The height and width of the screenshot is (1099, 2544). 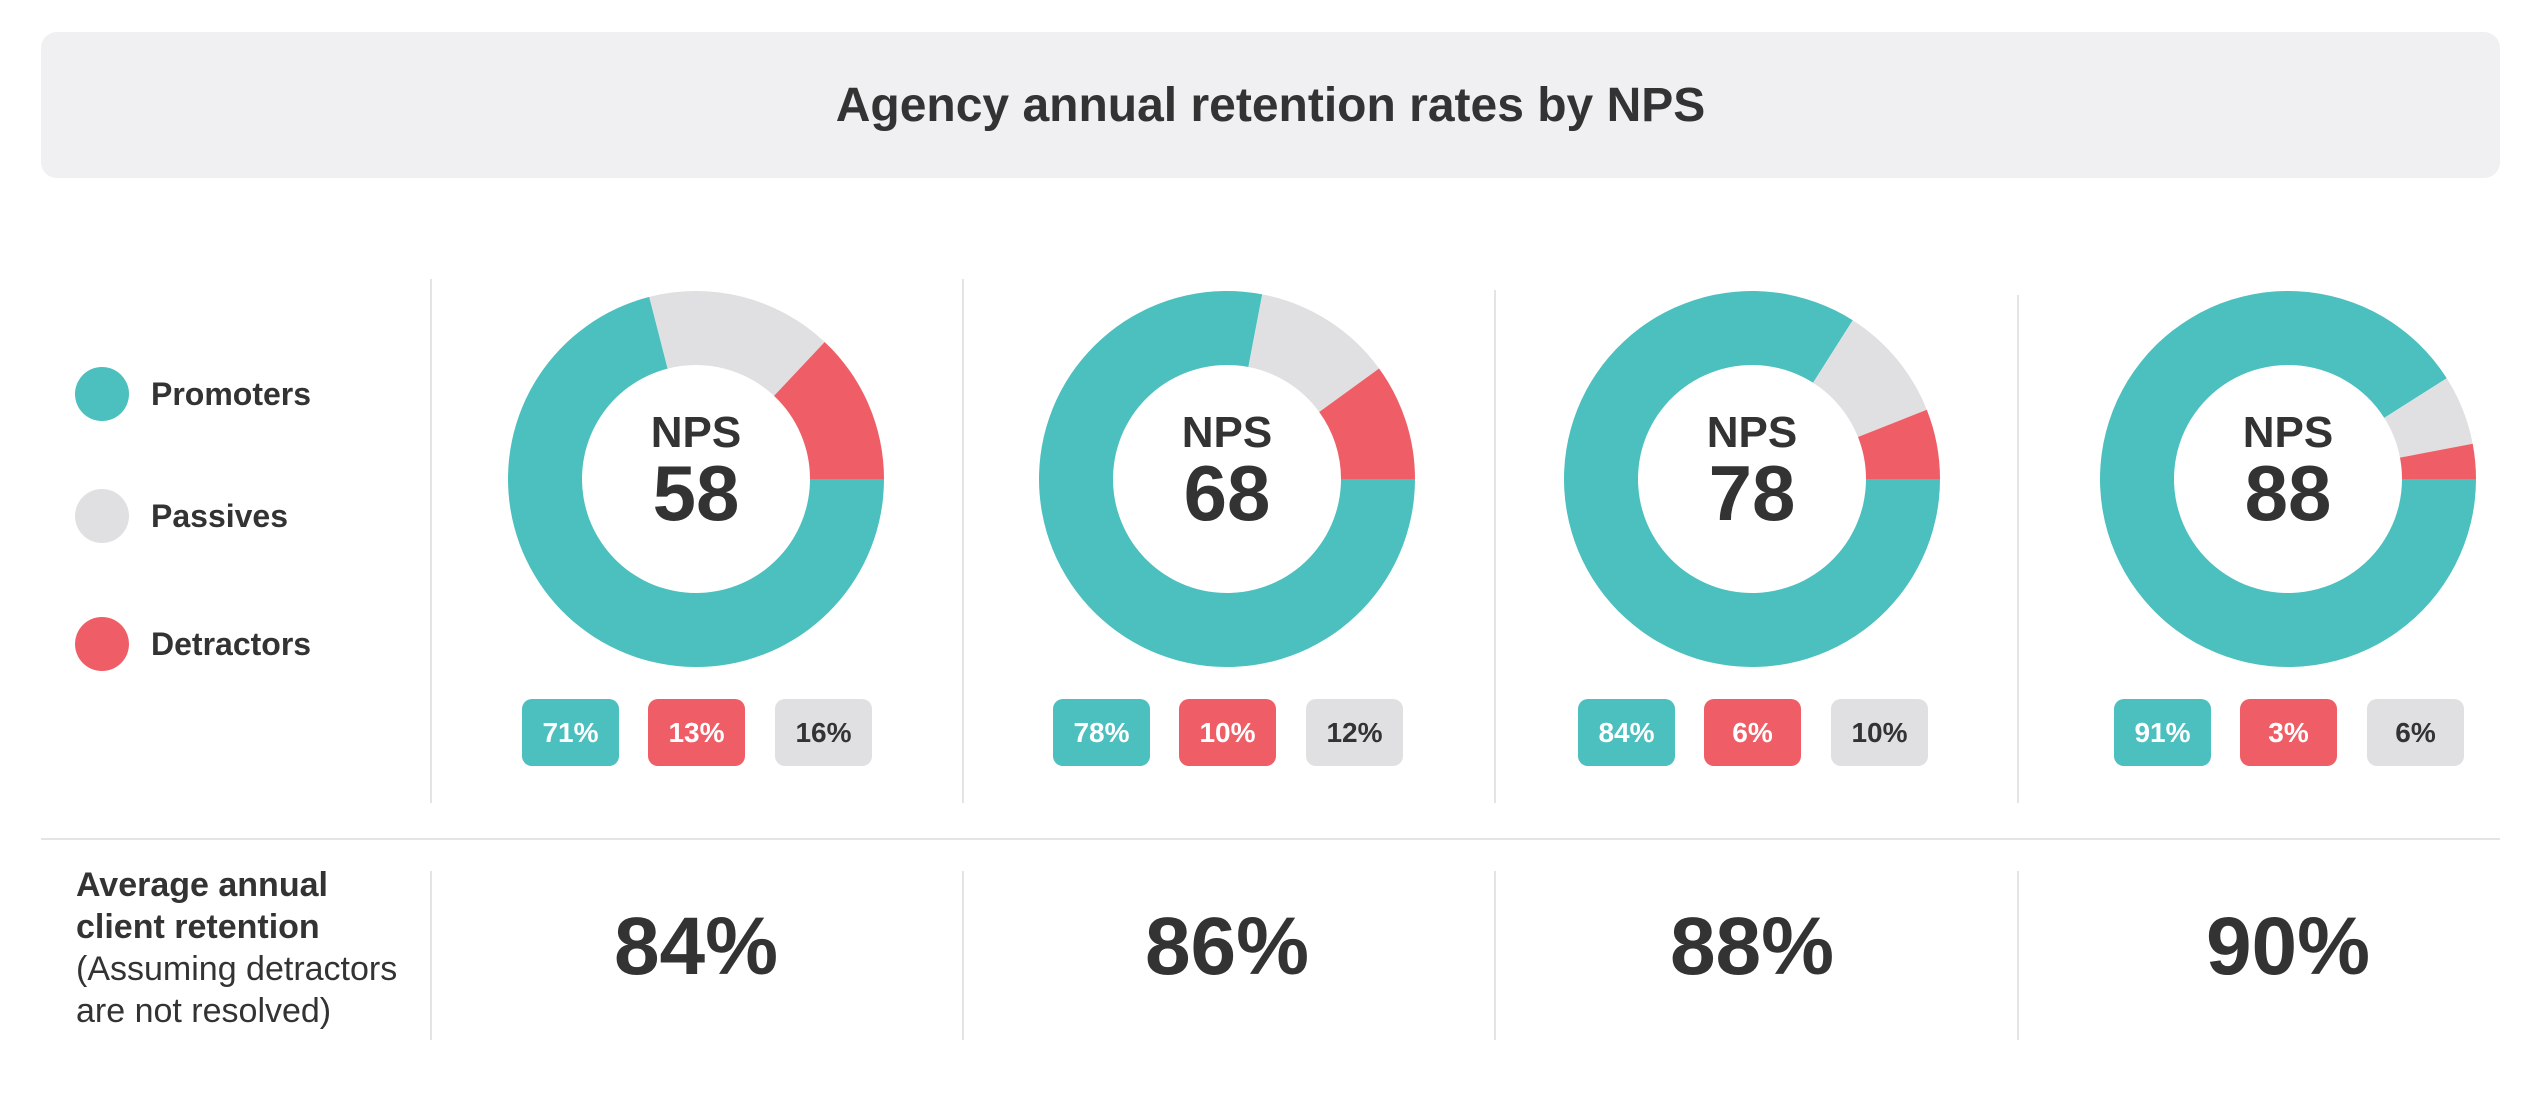 What do you see at coordinates (1752, 732) in the screenshot?
I see `detractors-percent-badge: 6%` at bounding box center [1752, 732].